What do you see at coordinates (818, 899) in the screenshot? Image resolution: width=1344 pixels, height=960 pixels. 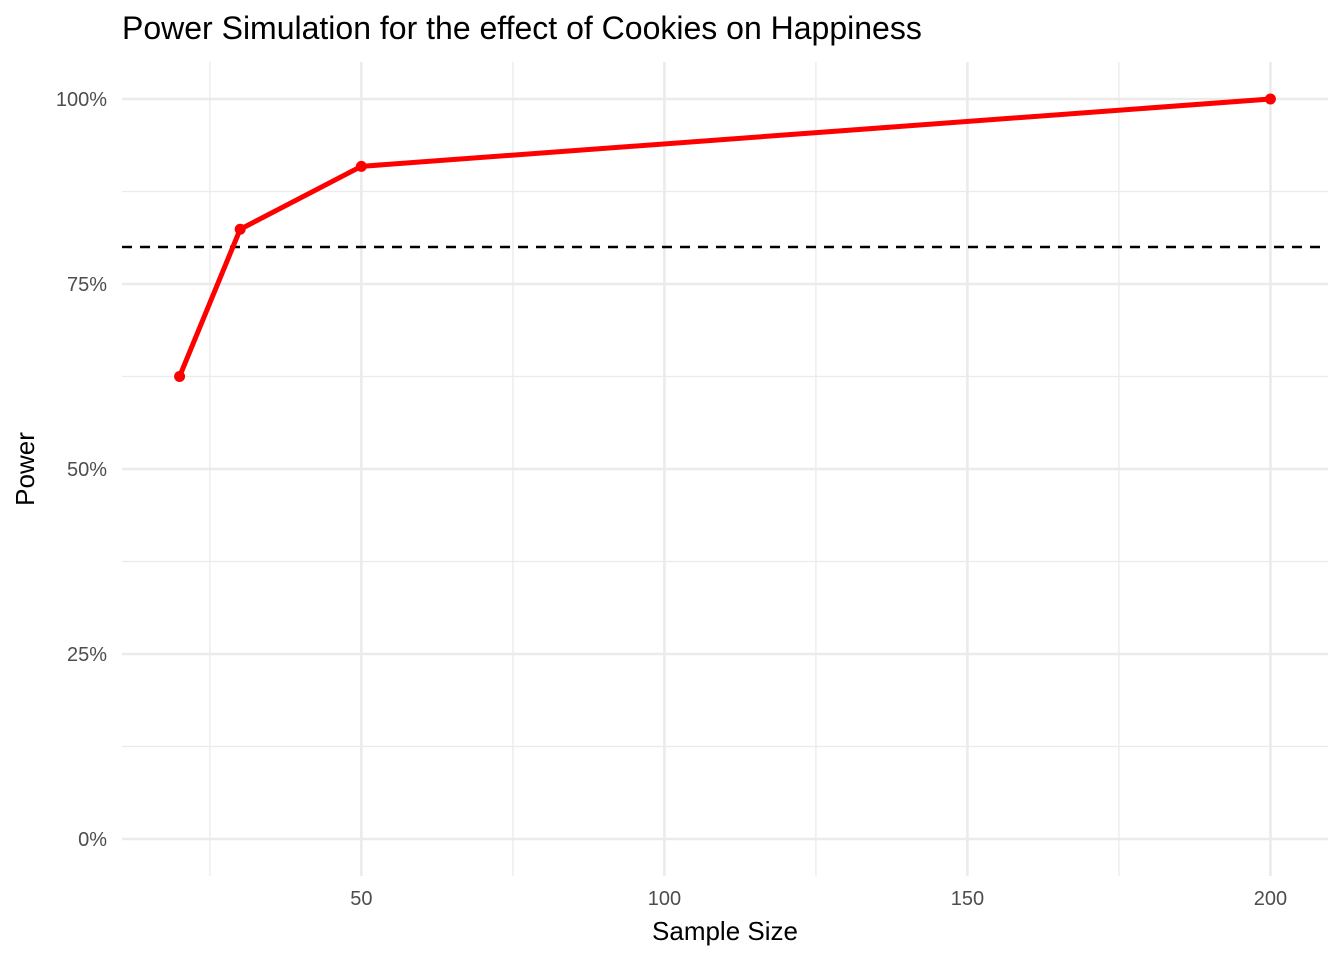 I see `x-axis-tick-labels: 50 100 150 200` at bounding box center [818, 899].